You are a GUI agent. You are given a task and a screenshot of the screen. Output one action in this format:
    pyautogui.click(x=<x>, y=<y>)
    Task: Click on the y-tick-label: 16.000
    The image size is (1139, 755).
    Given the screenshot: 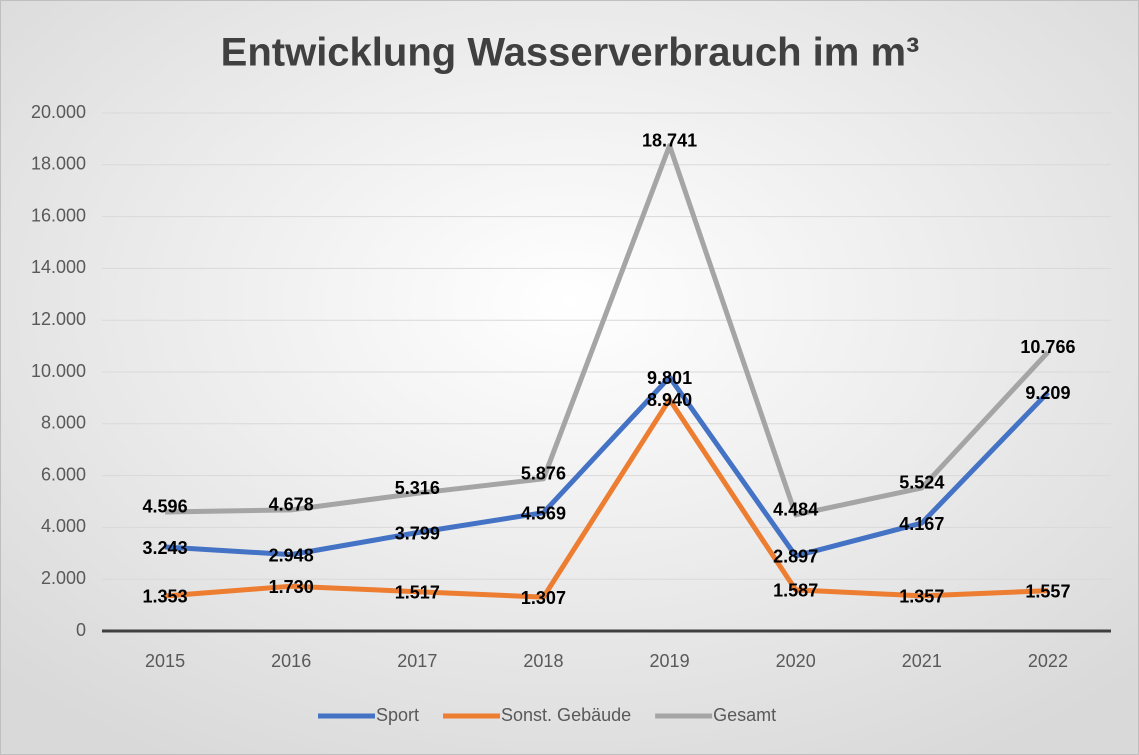 What is the action you would take?
    pyautogui.click(x=58, y=215)
    